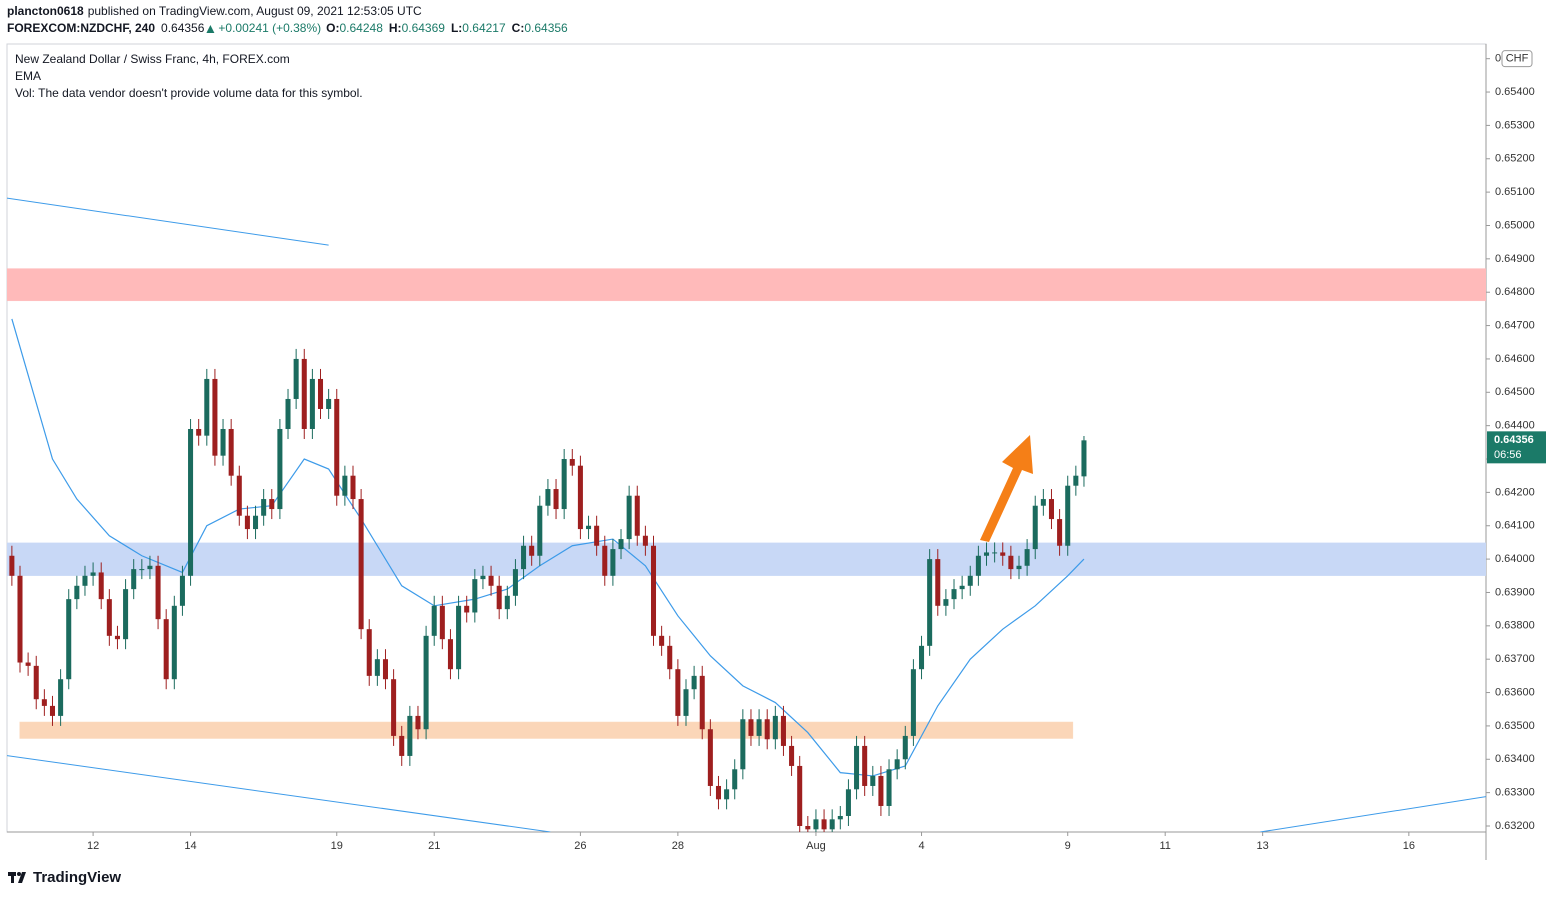 This screenshot has width=1556, height=897. Describe the element at coordinates (1515, 225) in the screenshot. I see `y-tick-label: 0.65000` at that location.